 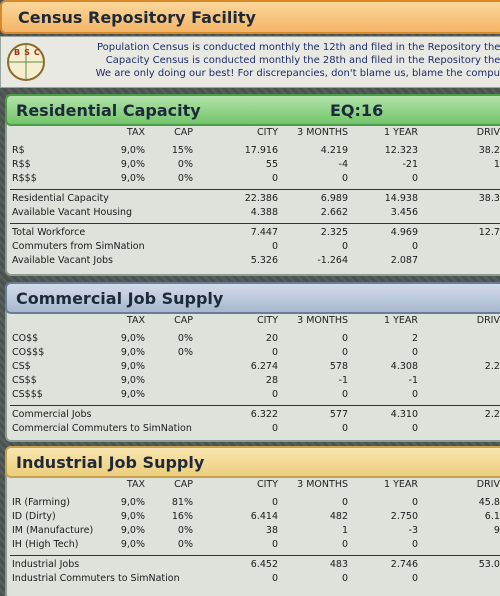 I want to click on row-label: CS$$$, so click(x=27, y=394).